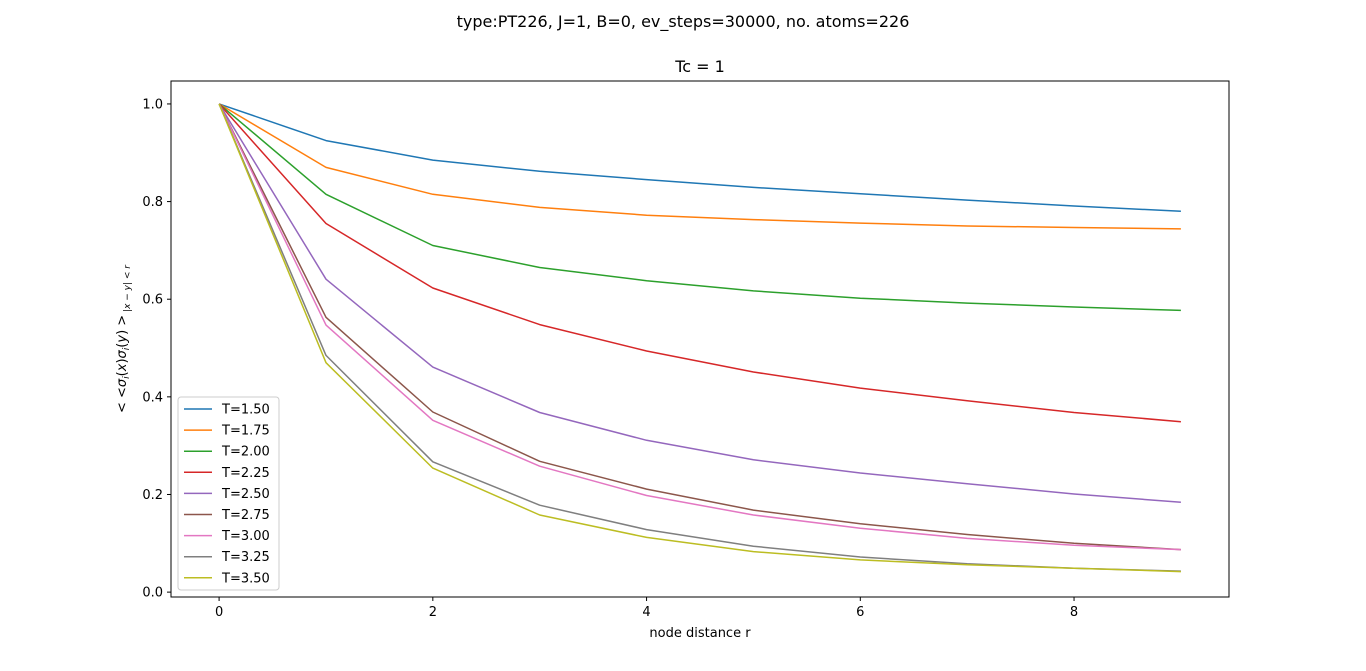 The height and width of the screenshot is (671, 1366). I want to click on y-tick-label: 0.6, so click(152, 300).